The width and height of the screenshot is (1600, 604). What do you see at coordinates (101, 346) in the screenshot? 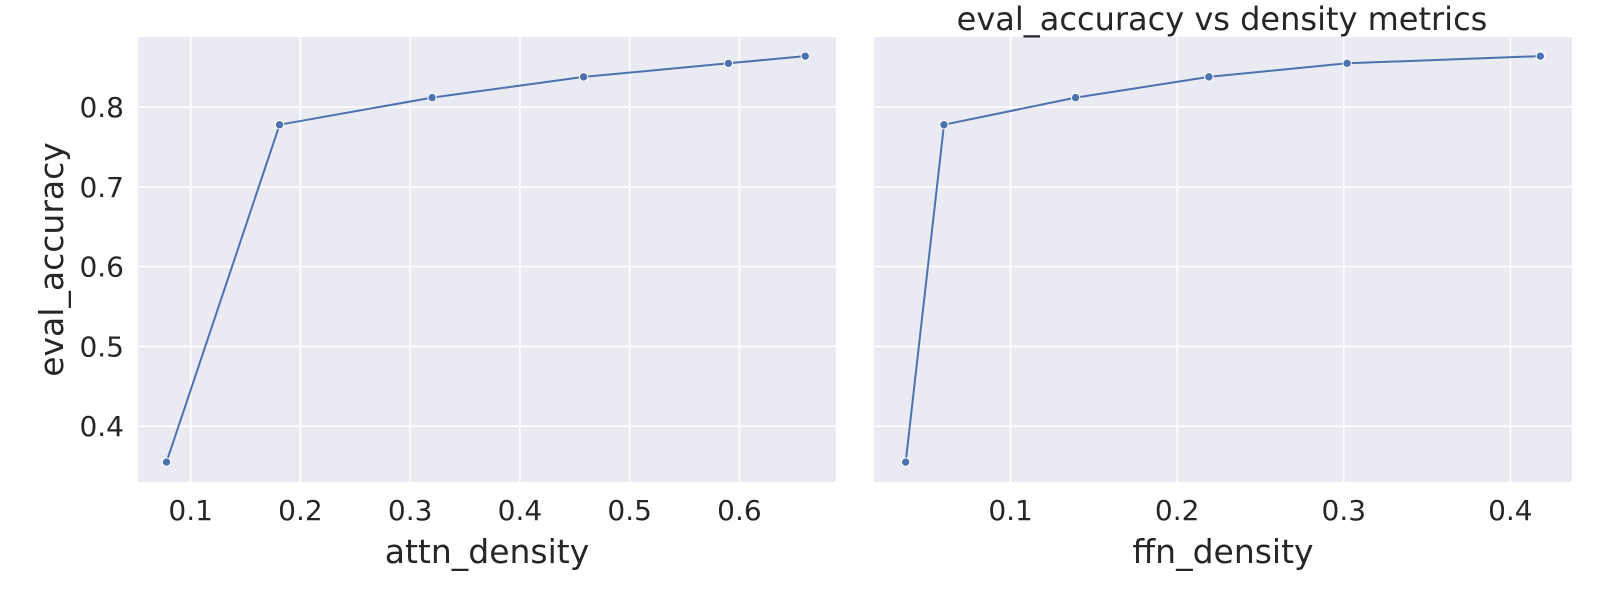
I see `y-tick-label: 0.5` at bounding box center [101, 346].